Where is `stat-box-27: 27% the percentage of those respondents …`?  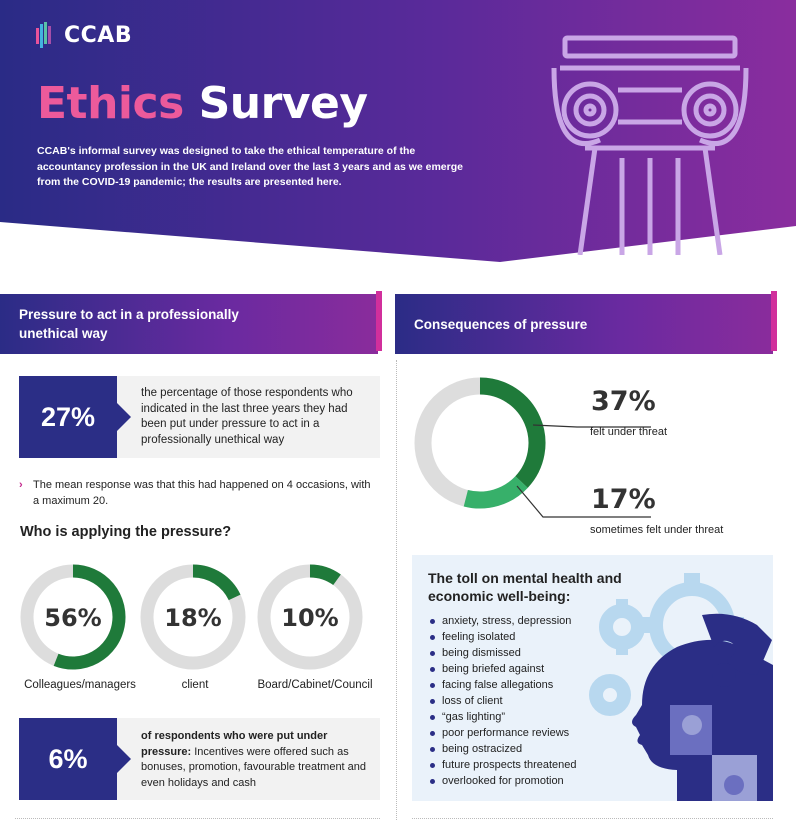 stat-box-27: 27% the percentage of those respondents … is located at coordinates (199, 417).